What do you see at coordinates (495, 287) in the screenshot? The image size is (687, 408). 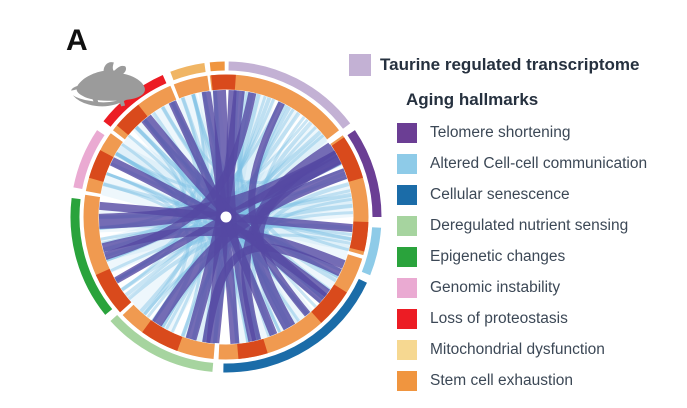 I see `legend-item-label: Genomic instability` at bounding box center [495, 287].